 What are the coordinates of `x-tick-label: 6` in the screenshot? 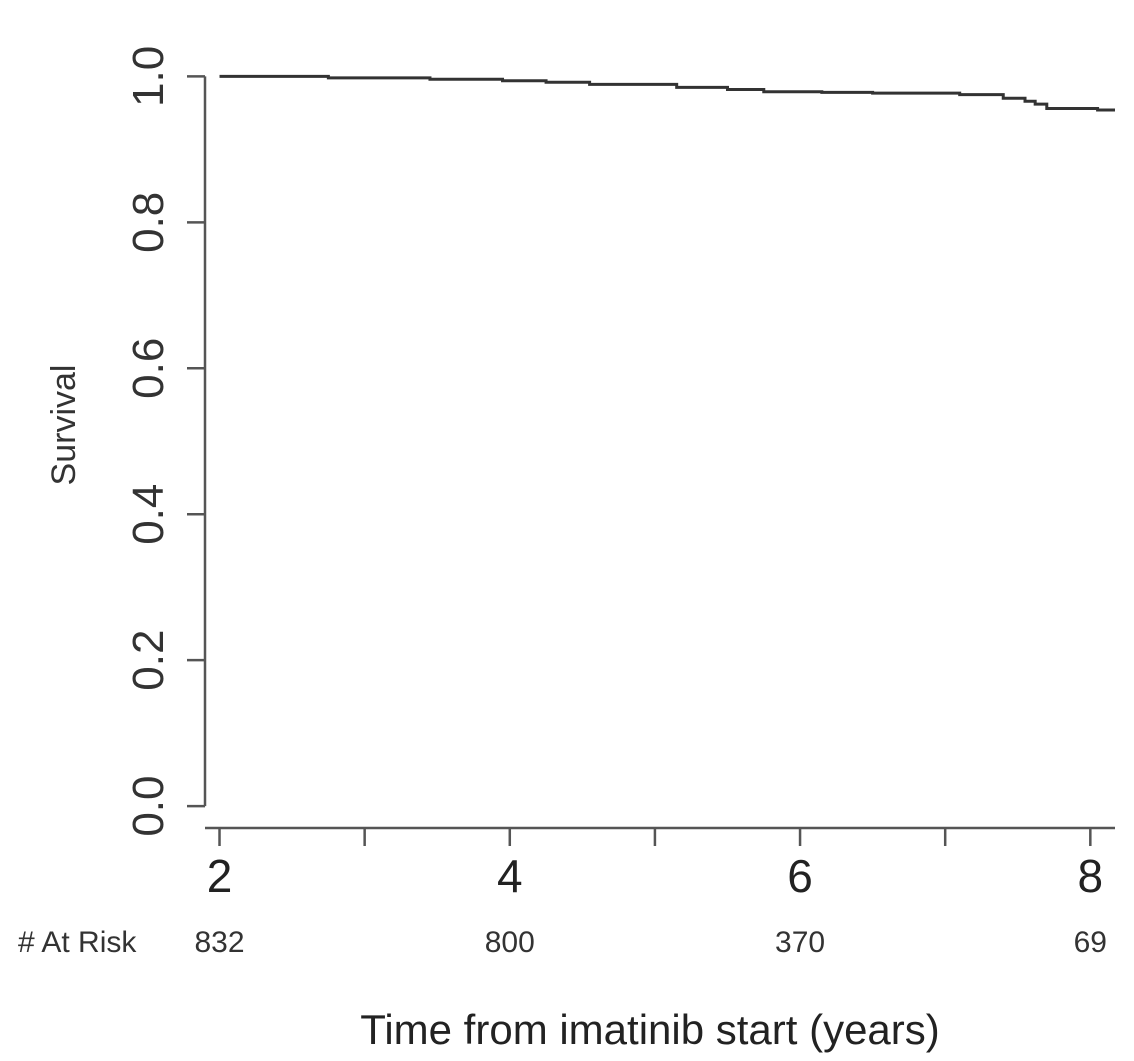 It's located at (800, 876).